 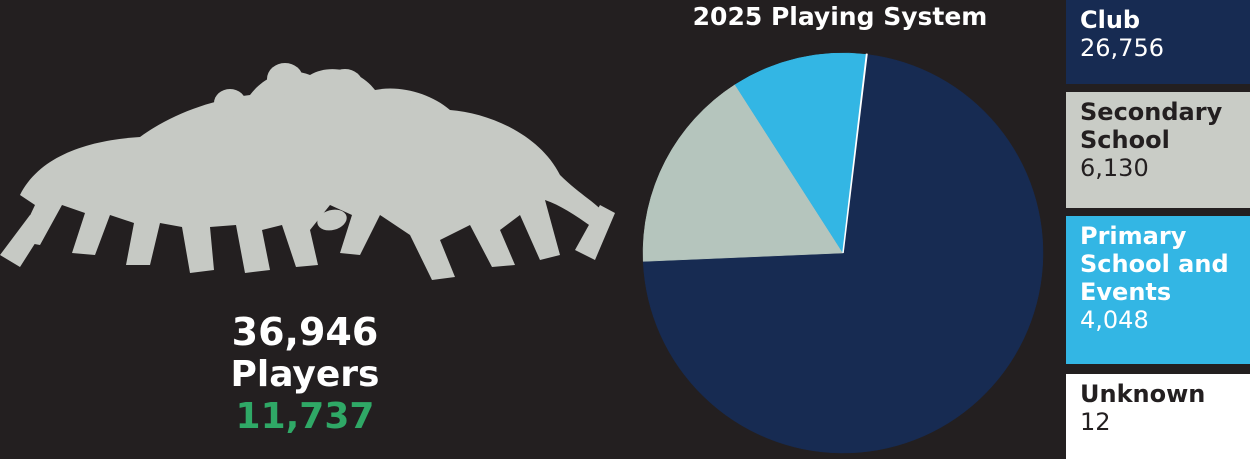 What do you see at coordinates (1143, 394) in the screenshot?
I see `legend-label: Unknown` at bounding box center [1143, 394].